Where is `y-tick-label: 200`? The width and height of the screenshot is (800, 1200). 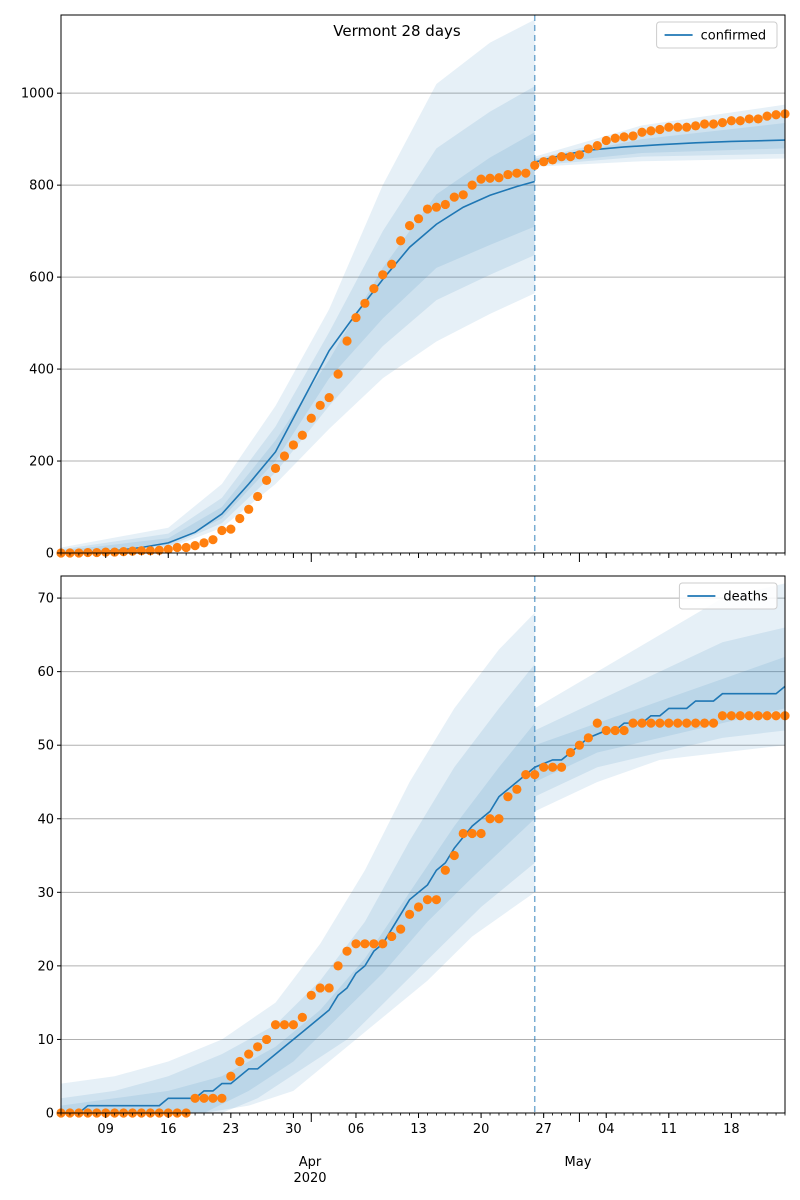 y-tick-label: 200 is located at coordinates (41, 462).